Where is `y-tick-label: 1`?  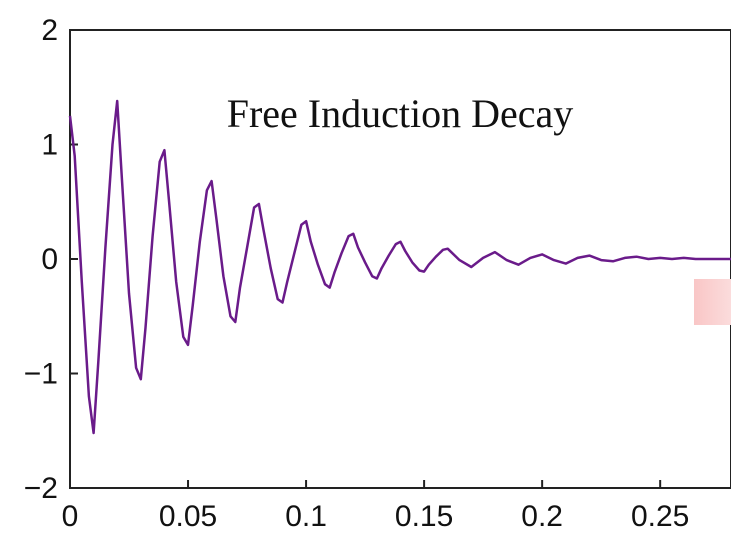 y-tick-label: 1 is located at coordinates (49, 145).